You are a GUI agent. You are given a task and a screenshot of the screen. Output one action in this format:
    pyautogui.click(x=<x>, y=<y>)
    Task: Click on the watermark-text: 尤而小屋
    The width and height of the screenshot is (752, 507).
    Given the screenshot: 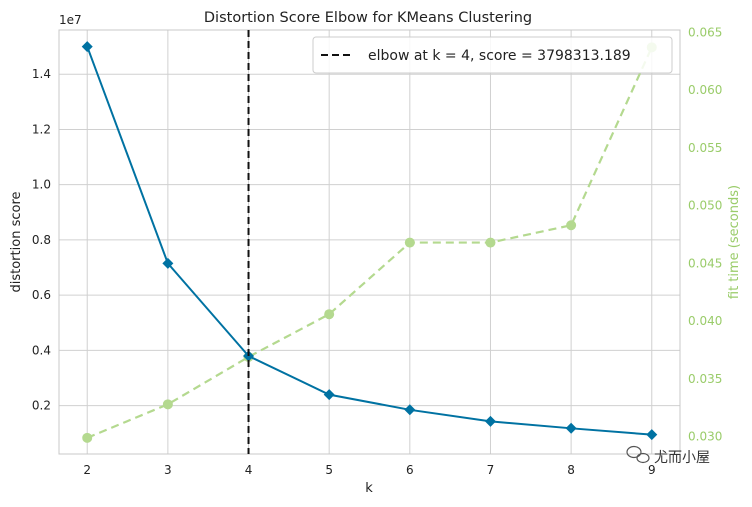 What is the action you would take?
    pyautogui.click(x=682, y=458)
    